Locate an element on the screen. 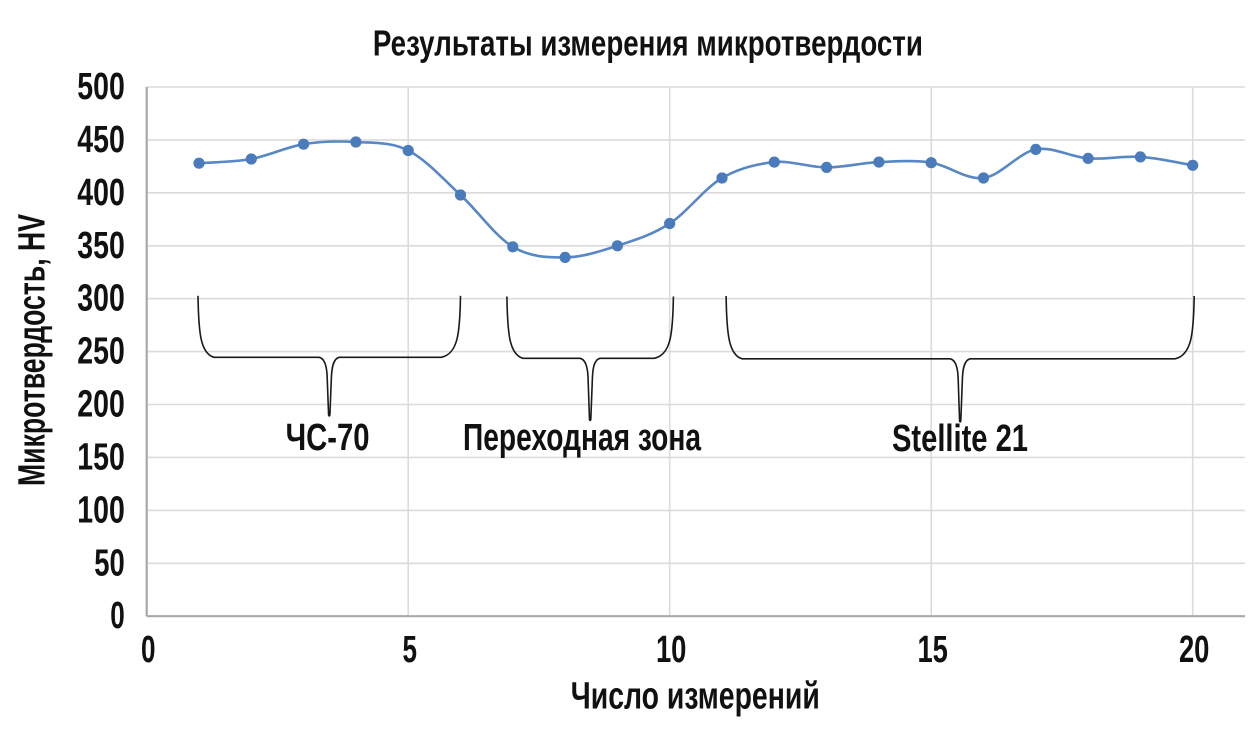  svg-text: Число измерений is located at coordinates (695, 697).